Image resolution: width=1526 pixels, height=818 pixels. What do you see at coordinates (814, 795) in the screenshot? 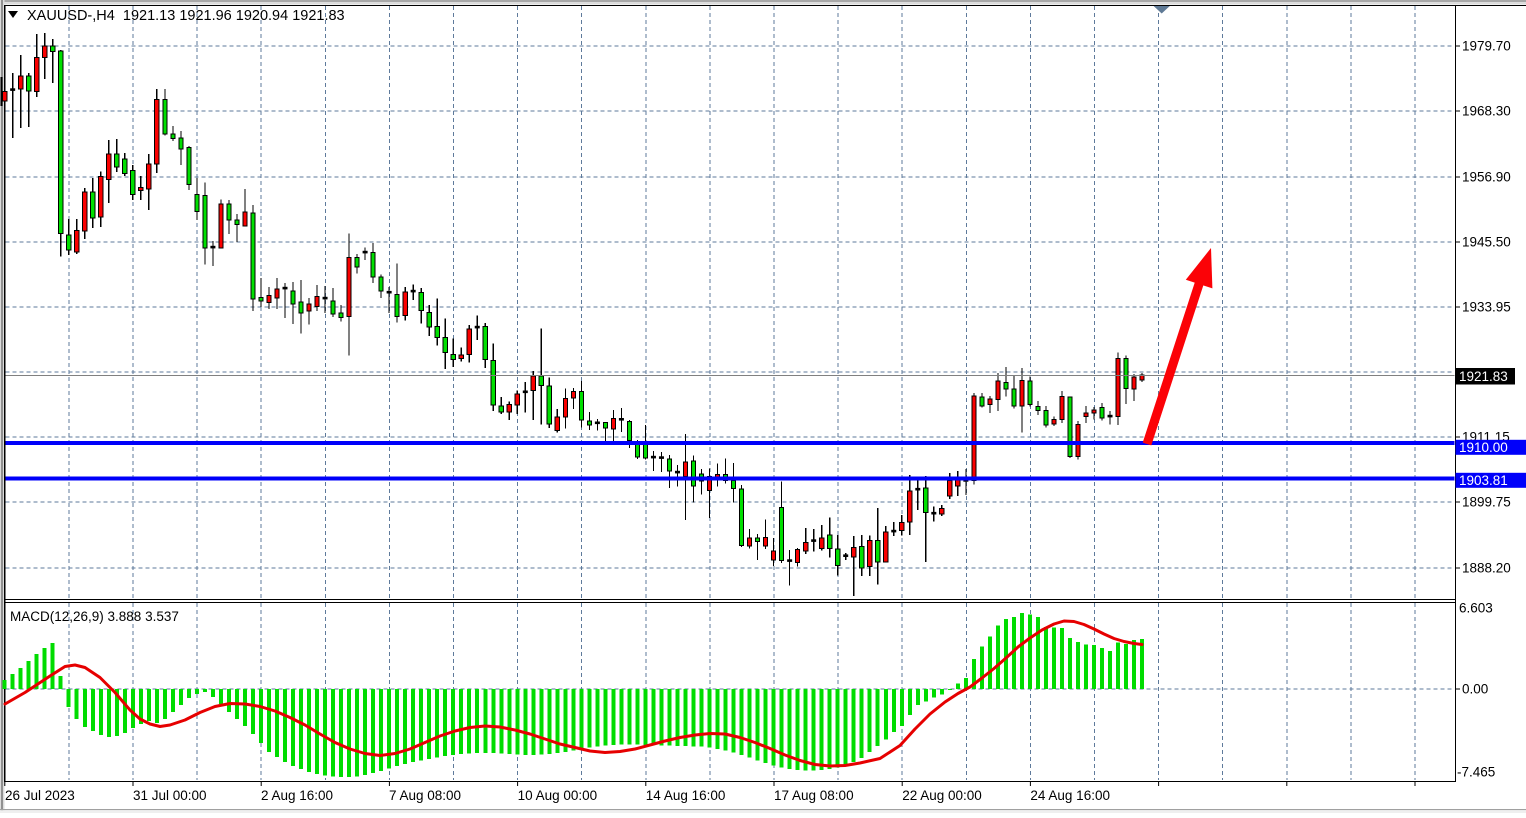
I see `svg-text: 17 Aug 08:00` at bounding box center [814, 795].